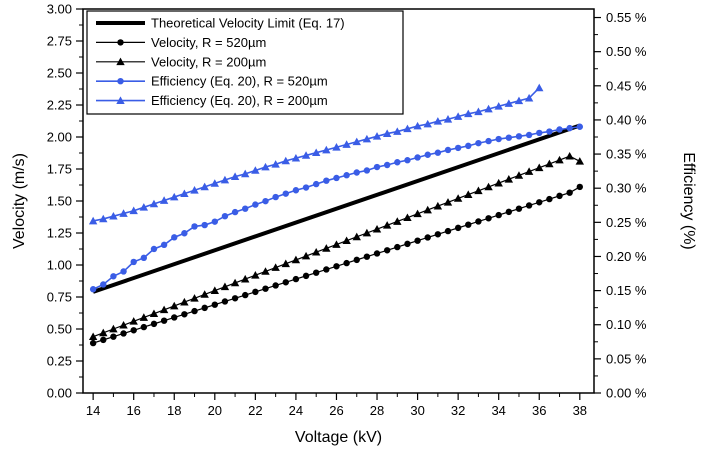 This screenshot has width=701, height=451. I want to click on y-tick-label: 2.50, so click(59, 73).